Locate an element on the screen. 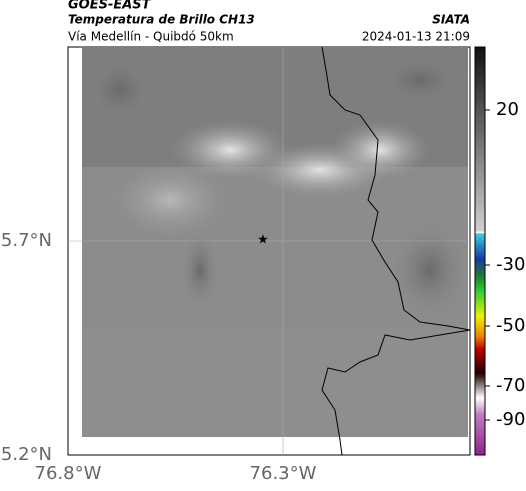 Image resolution: width=526 pixels, height=491 pixels. location-marker: ★ is located at coordinates (263, 240).